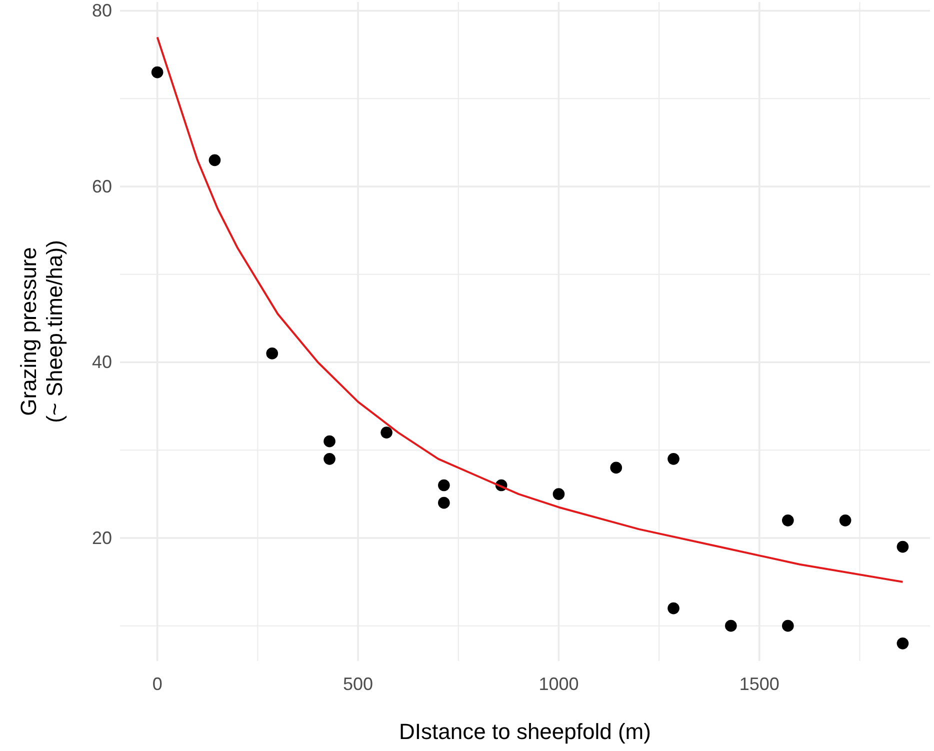 The image size is (934, 751). What do you see at coordinates (102, 538) in the screenshot?
I see `y-tick-label: 20` at bounding box center [102, 538].